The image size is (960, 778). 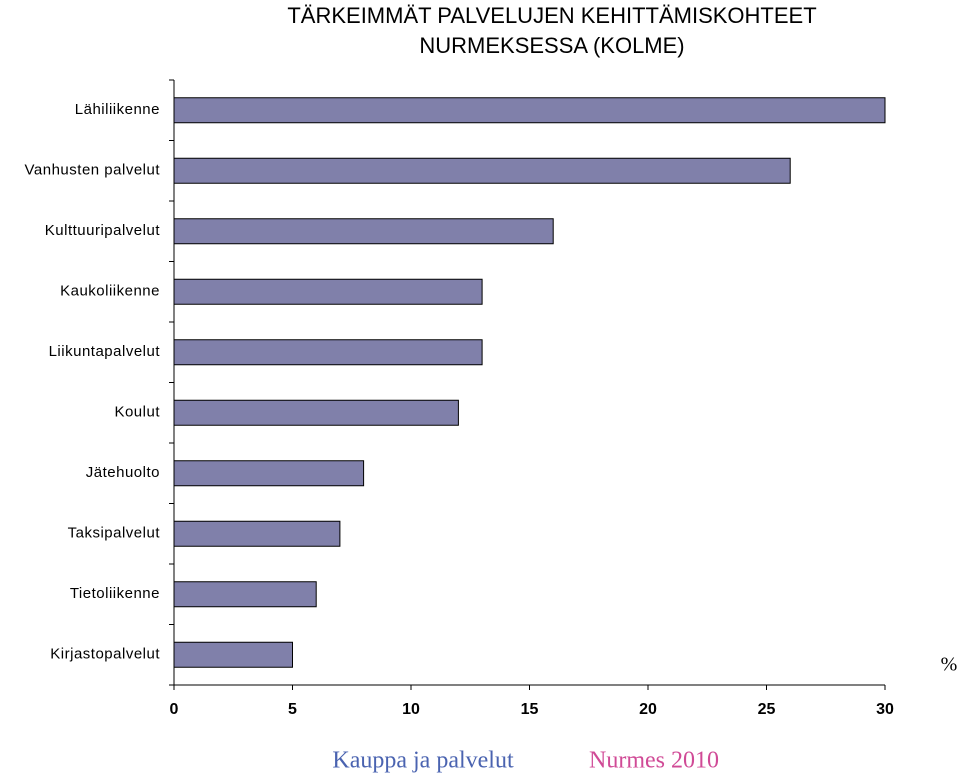 What do you see at coordinates (105, 351) in the screenshot?
I see `y-tick-label: Liikuntapalvelut` at bounding box center [105, 351].